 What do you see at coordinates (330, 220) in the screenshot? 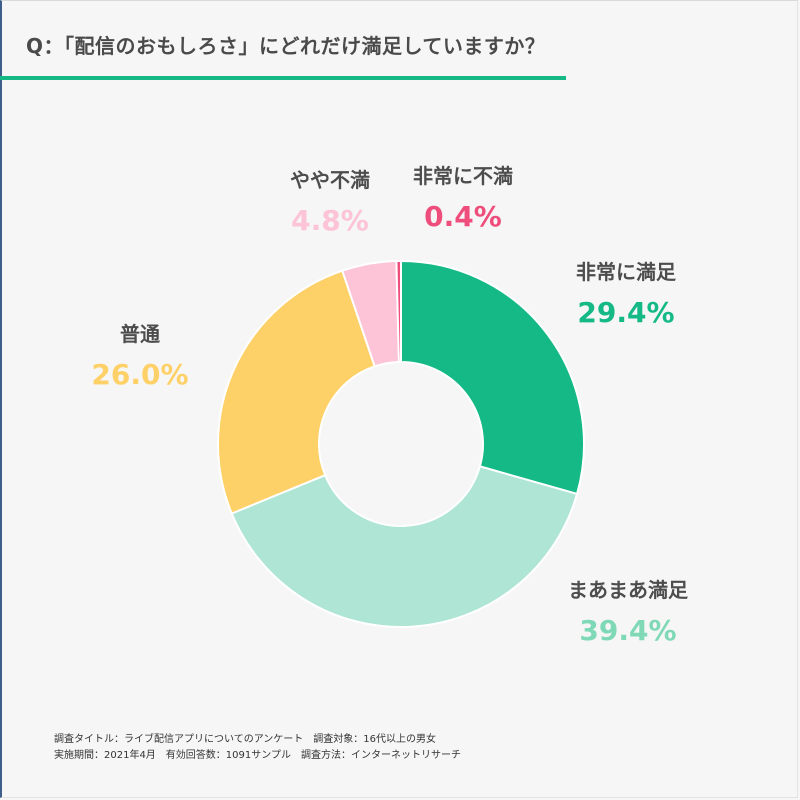
I see `slice-value-4: 4.8%` at bounding box center [330, 220].